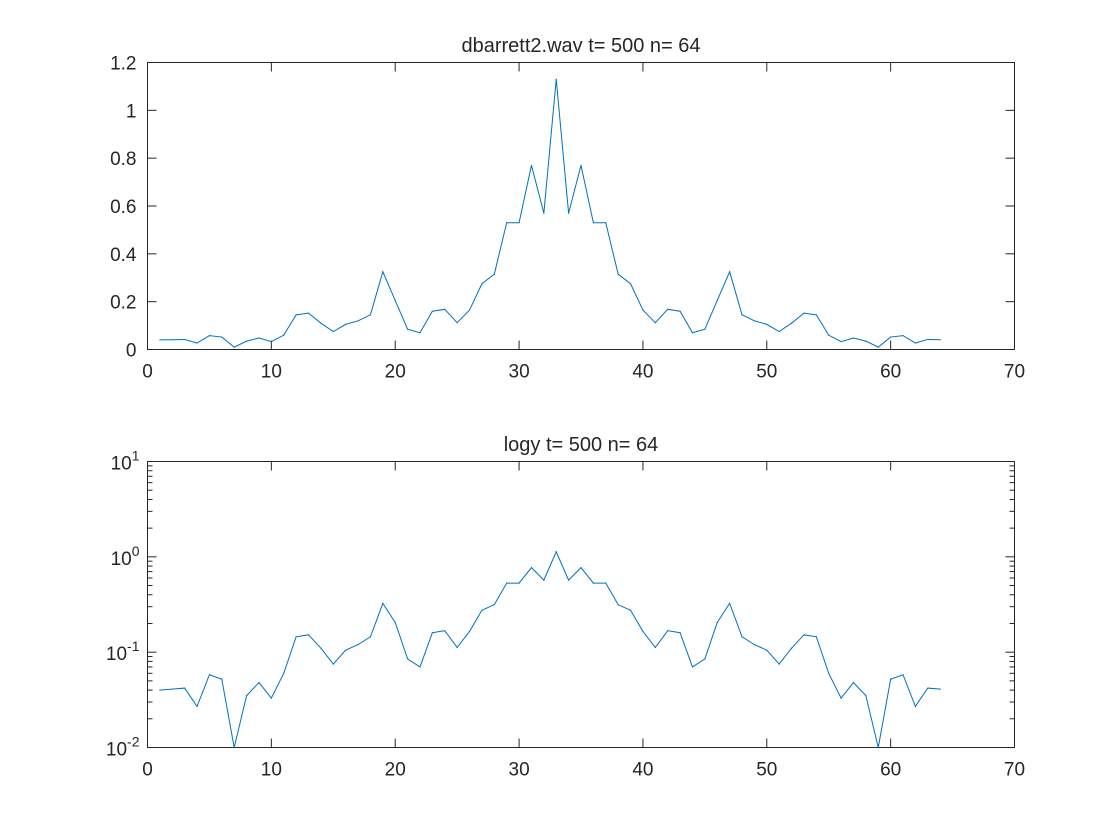 The image size is (1120, 840). What do you see at coordinates (123, 303) in the screenshot?
I see `top-plot-ytick-label: 0.2` at bounding box center [123, 303].